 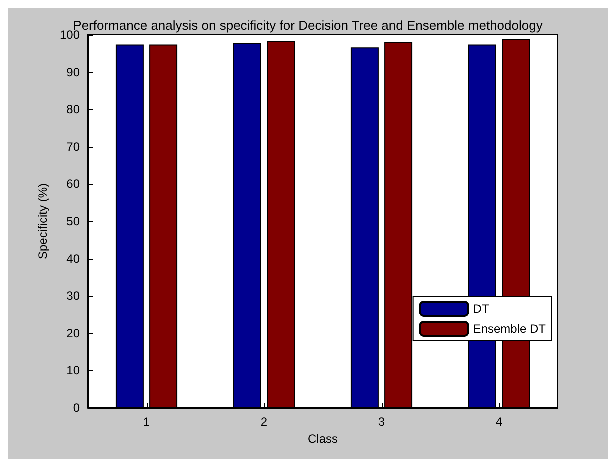 What do you see at coordinates (323, 439) in the screenshot?
I see `x-axis-title: Class` at bounding box center [323, 439].